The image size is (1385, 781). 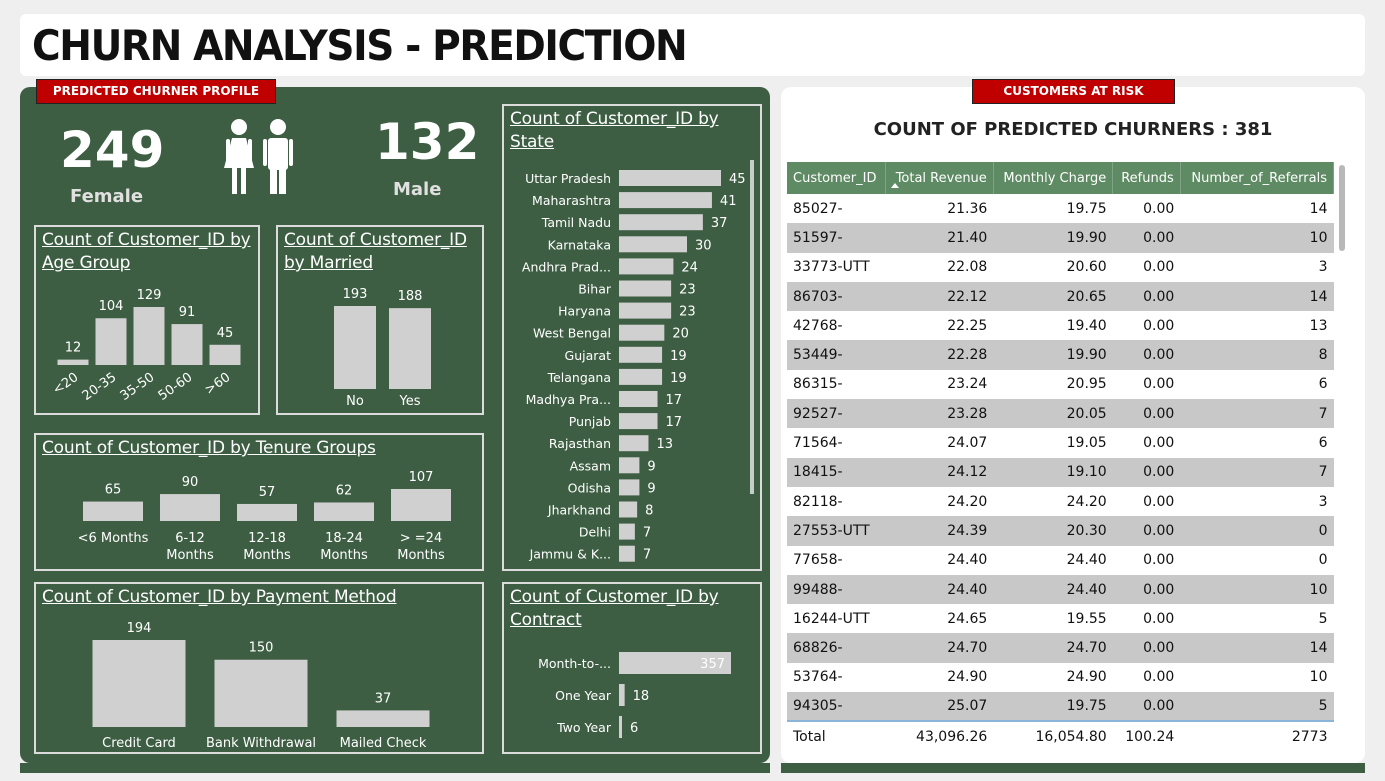 I want to click on table-row: 82118- 24.20 24.20 0.00 3, so click(x=1060, y=501).